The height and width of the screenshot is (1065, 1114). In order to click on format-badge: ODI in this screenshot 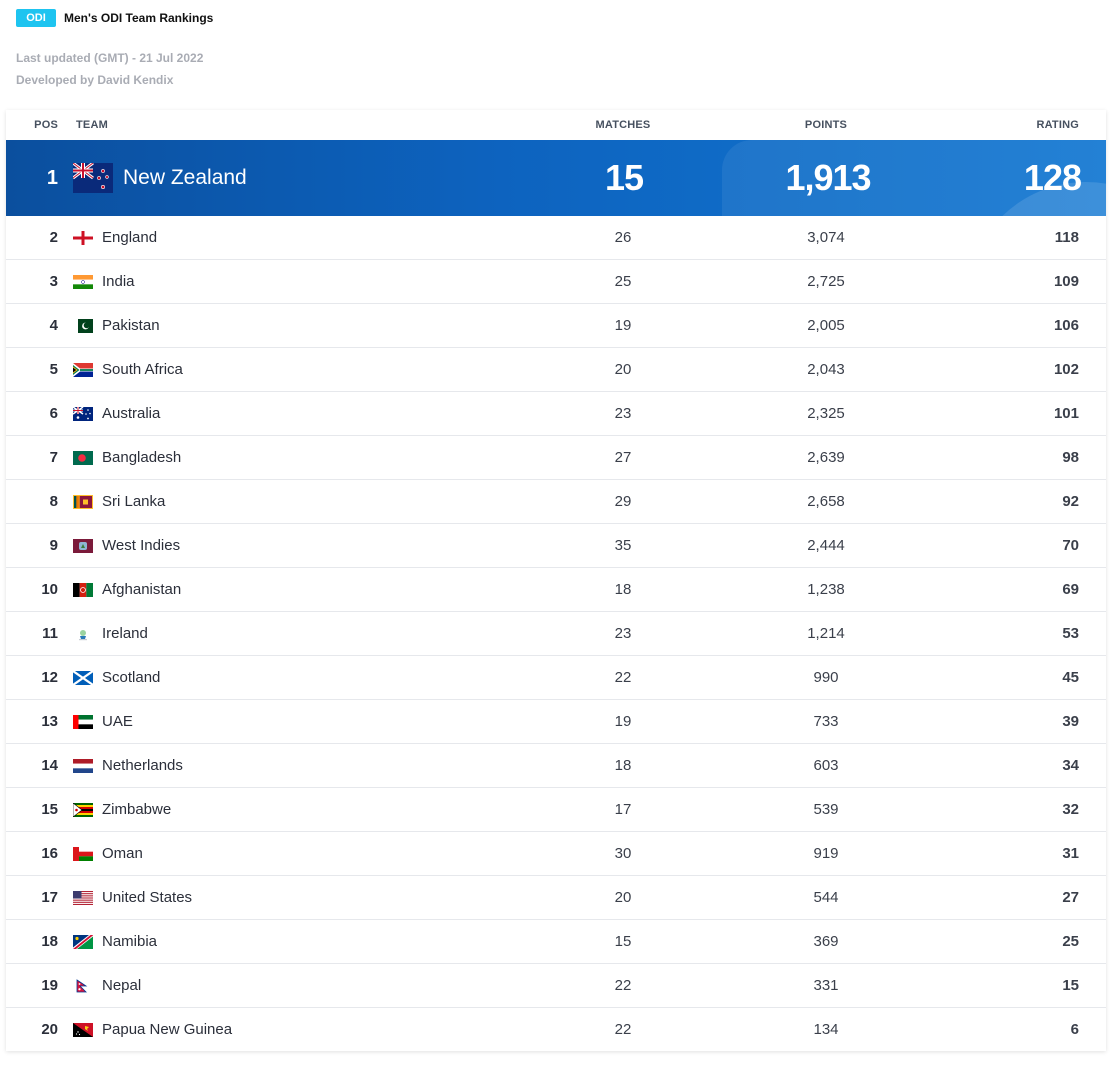, I will do `click(36, 18)`.